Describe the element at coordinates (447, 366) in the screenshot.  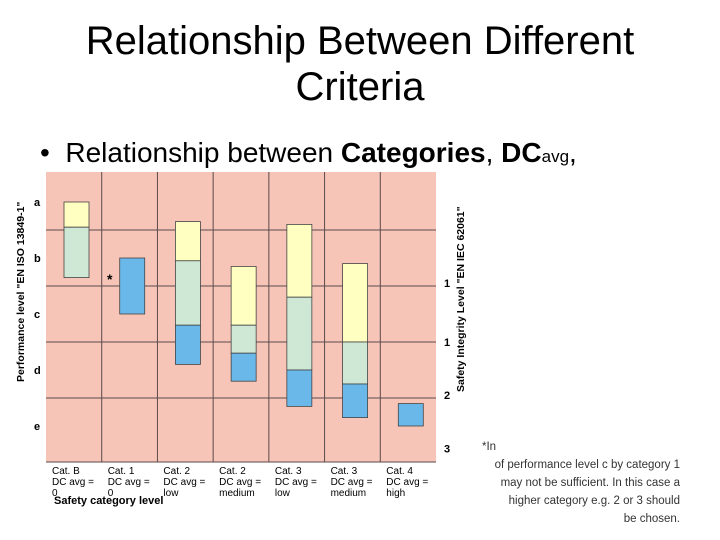
I see `sil-levels: 1 1 2 3` at that location.